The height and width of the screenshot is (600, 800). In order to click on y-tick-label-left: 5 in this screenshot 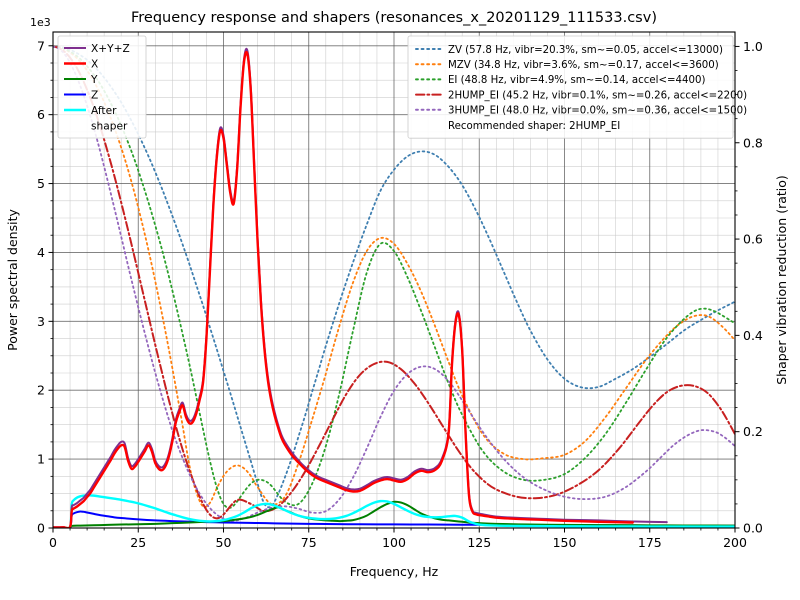, I will do `click(41, 183)`.